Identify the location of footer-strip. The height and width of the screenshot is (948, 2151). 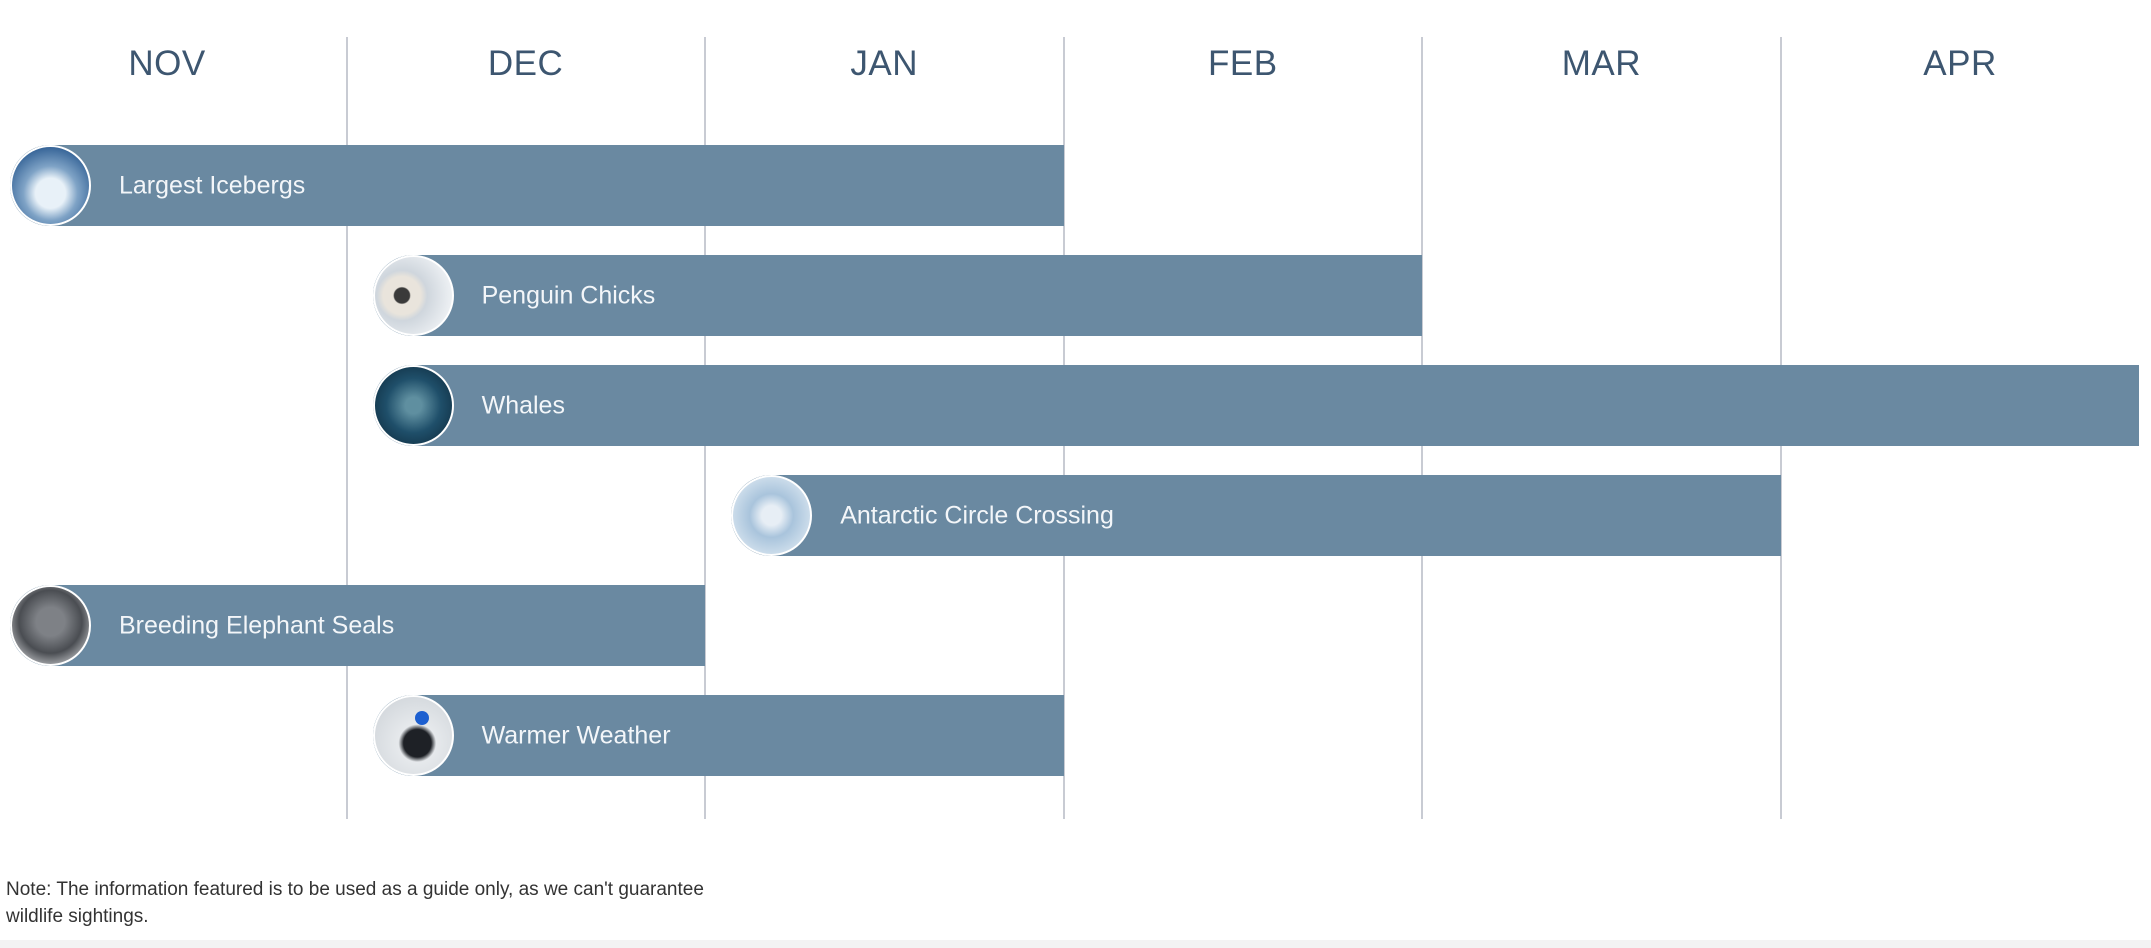
(1075, 944).